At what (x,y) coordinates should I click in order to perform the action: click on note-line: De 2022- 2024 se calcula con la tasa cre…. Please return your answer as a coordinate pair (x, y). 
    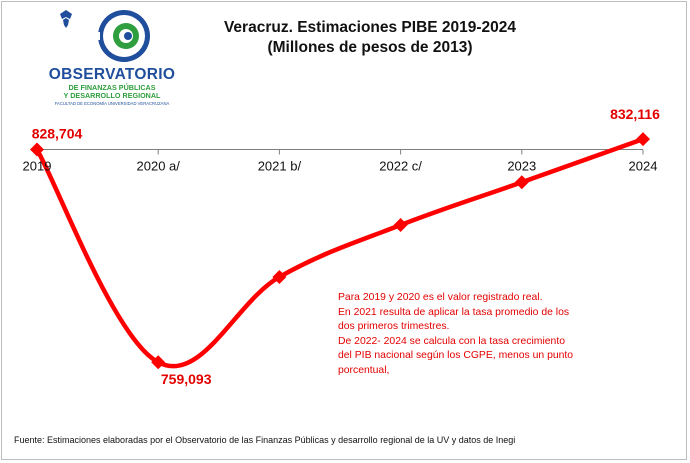
    Looking at the image, I should click on (451, 341).